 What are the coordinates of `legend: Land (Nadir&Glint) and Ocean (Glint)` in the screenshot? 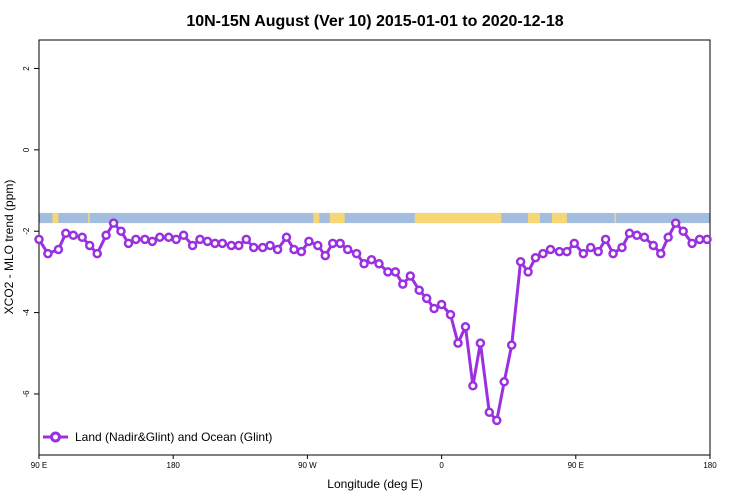 It's located at (157, 437).